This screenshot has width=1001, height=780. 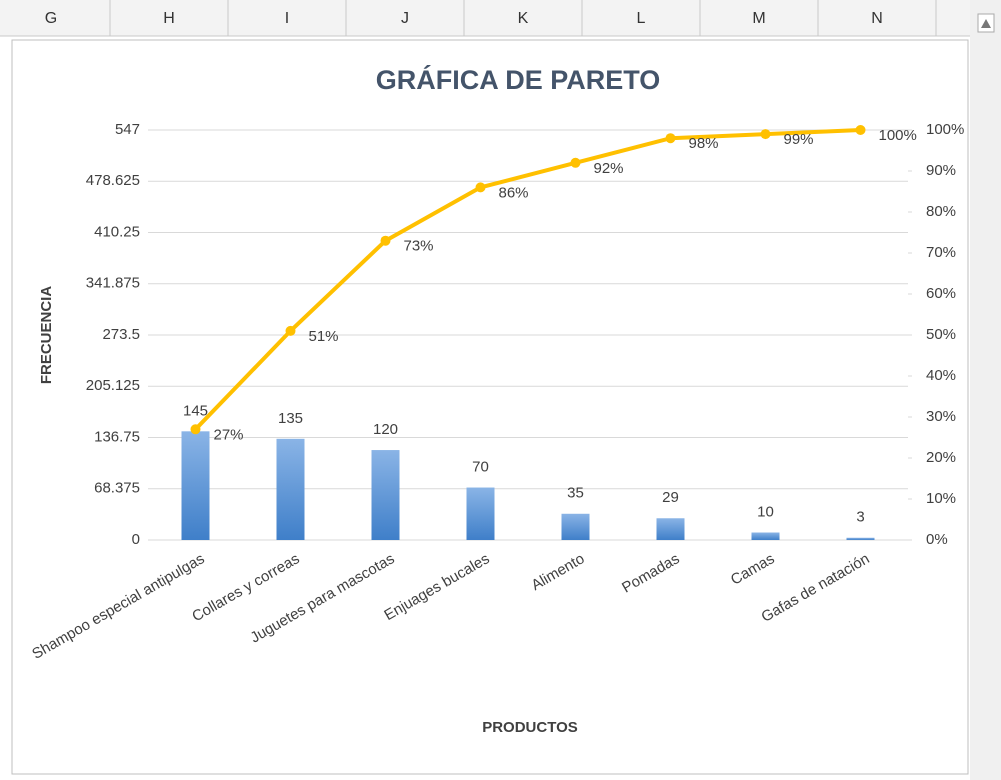 What do you see at coordinates (385, 429) in the screenshot?
I see `bar-value-label: 120` at bounding box center [385, 429].